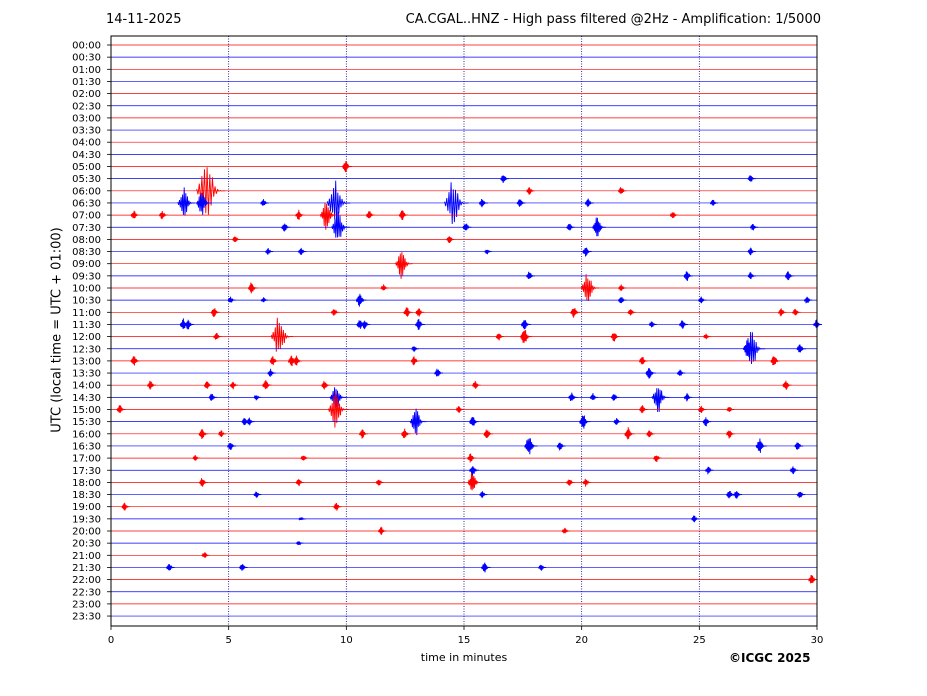 The image size is (927, 696). I want to click on row-time-label: 14:00, so click(86, 386).